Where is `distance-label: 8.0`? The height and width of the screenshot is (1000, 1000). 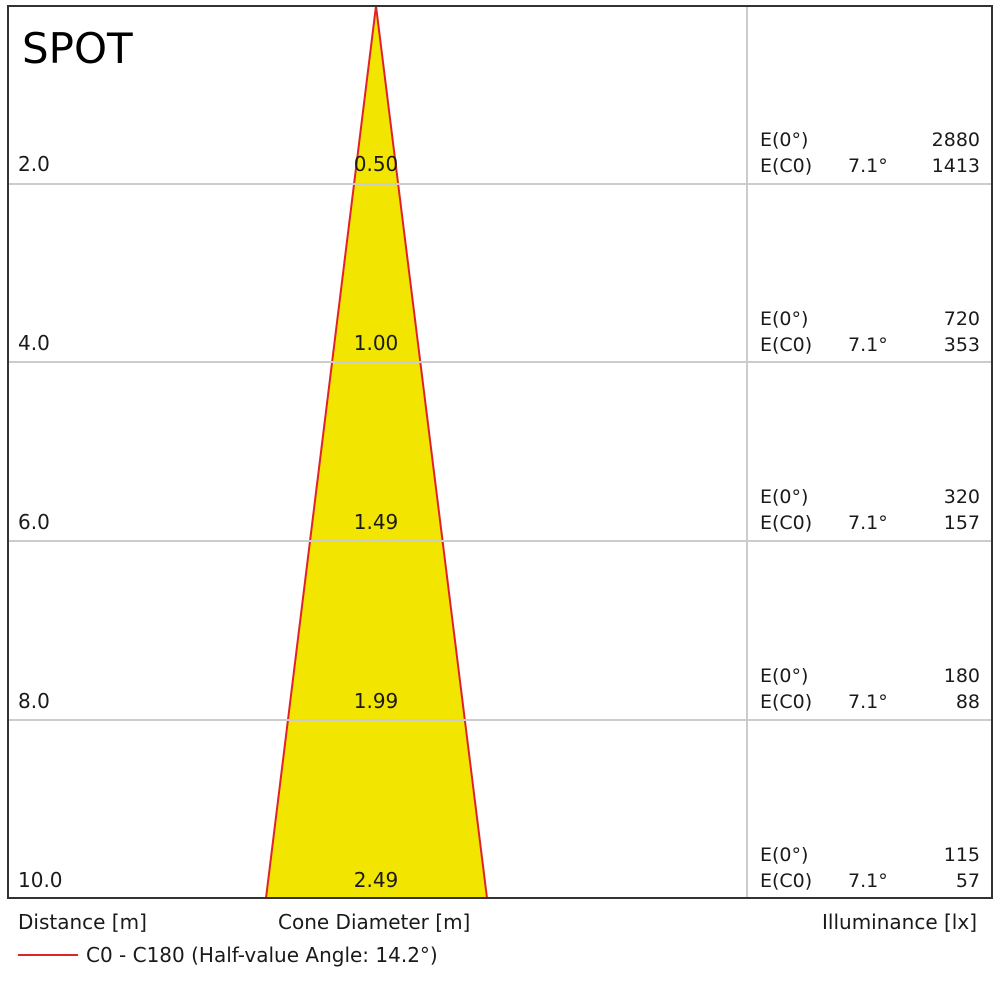 distance-label: 8.0 is located at coordinates (34, 701).